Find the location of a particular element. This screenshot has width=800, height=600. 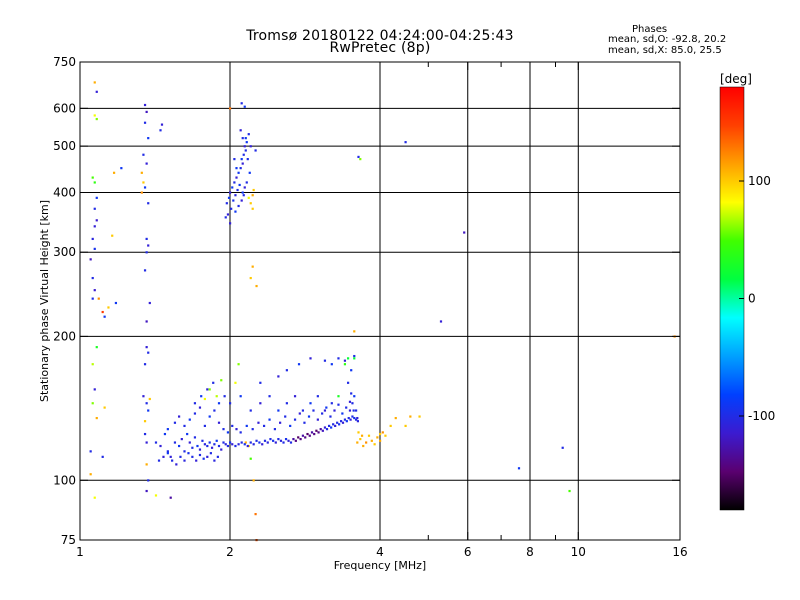

y-tick-label: 400 is located at coordinates (64, 192).